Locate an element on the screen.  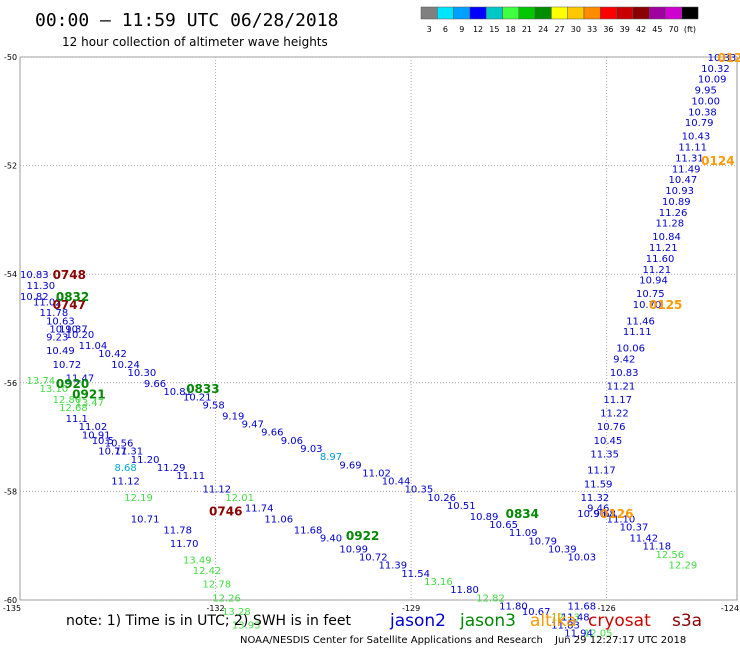
legend-jason2: jason2 is located at coordinates (417, 621).